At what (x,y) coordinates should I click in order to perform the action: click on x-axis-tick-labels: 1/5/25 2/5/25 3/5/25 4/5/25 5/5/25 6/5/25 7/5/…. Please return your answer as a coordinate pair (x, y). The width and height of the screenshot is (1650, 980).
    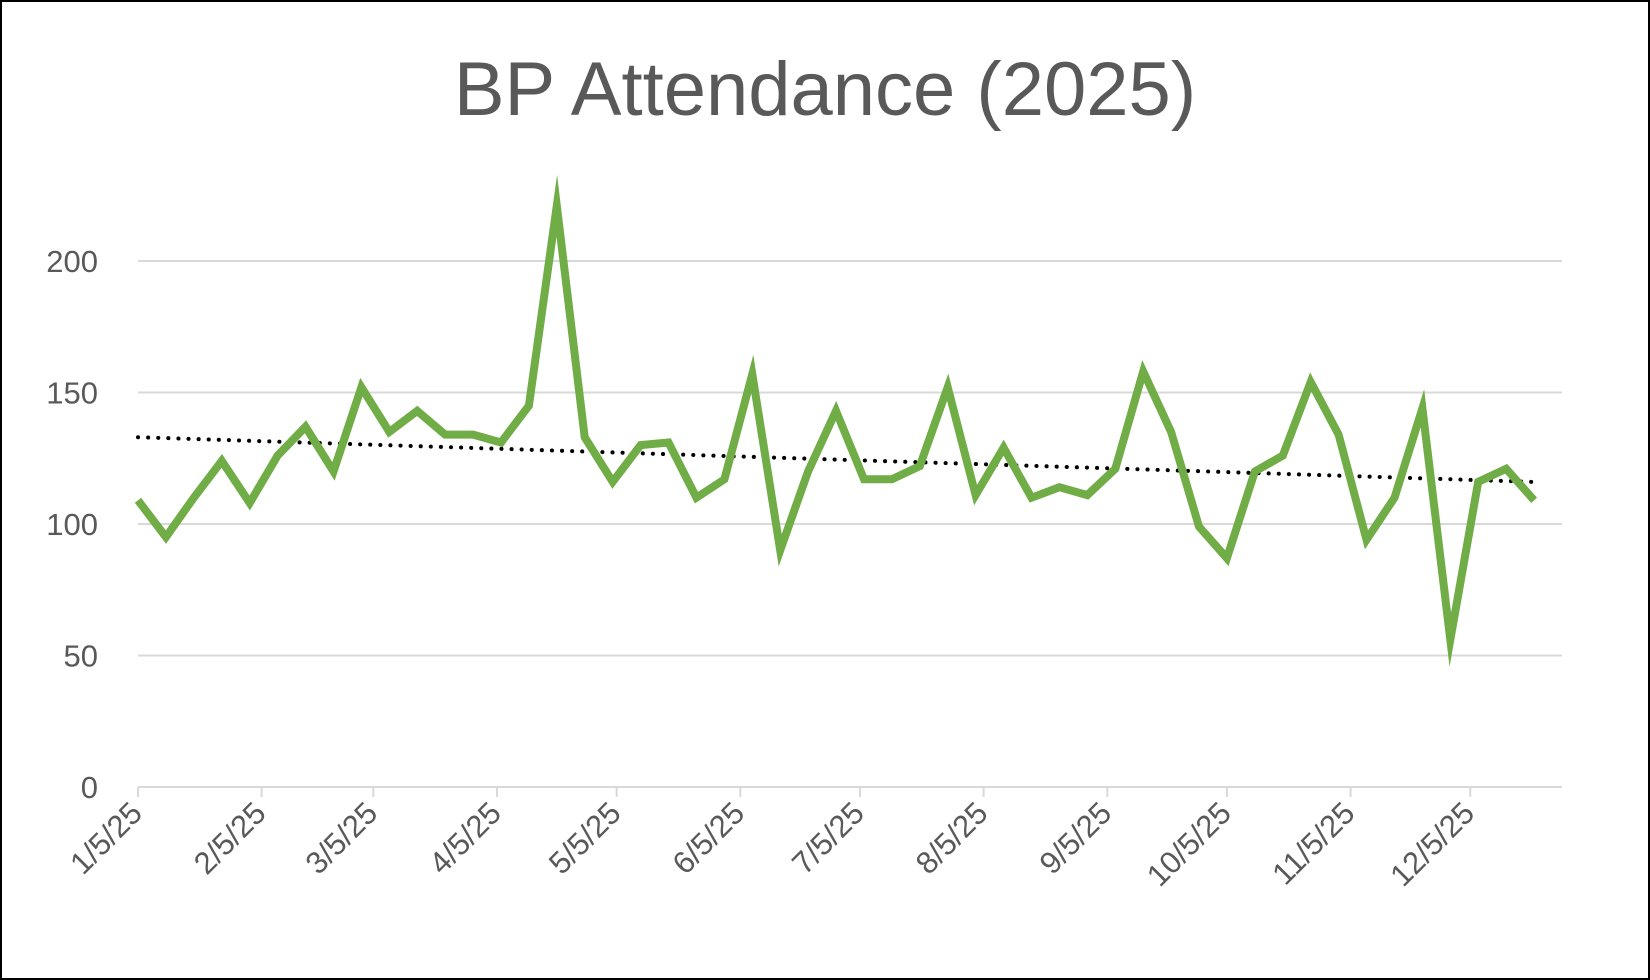
    Looking at the image, I should click on (772, 844).